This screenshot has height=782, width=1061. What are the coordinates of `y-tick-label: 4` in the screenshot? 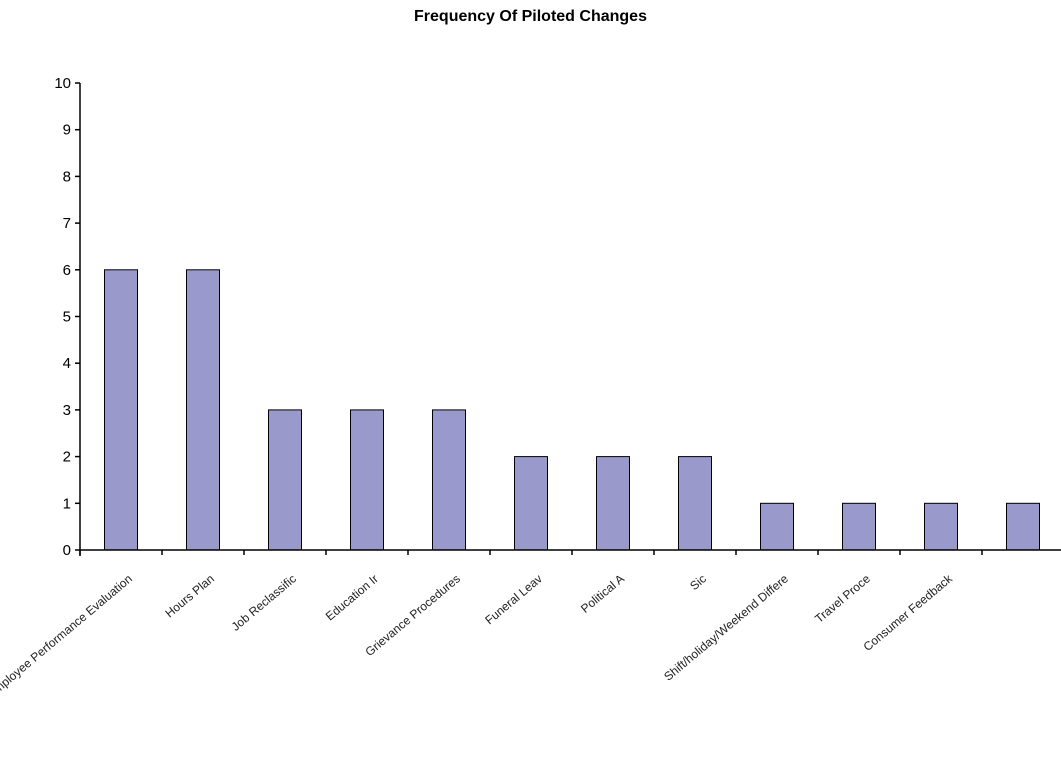 It's located at (67, 363).